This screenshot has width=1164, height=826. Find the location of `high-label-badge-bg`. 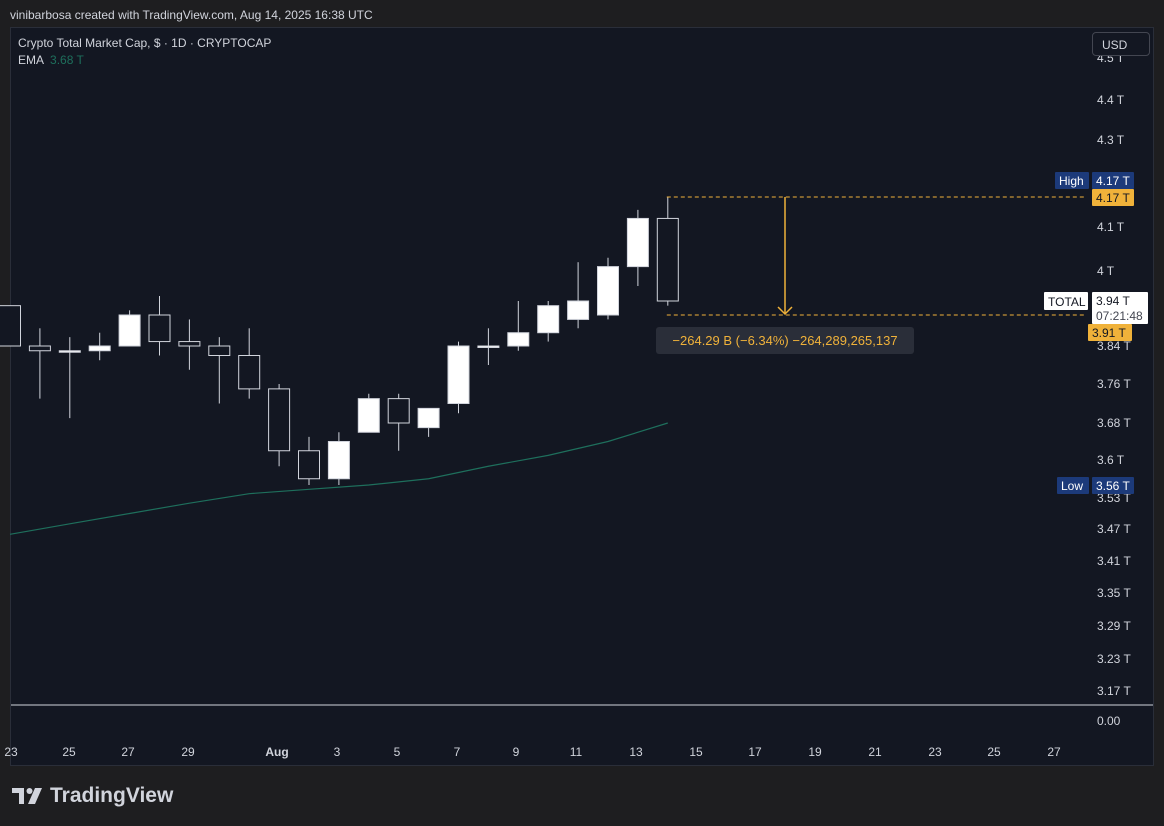

high-label-badge-bg is located at coordinates (1072, 180).